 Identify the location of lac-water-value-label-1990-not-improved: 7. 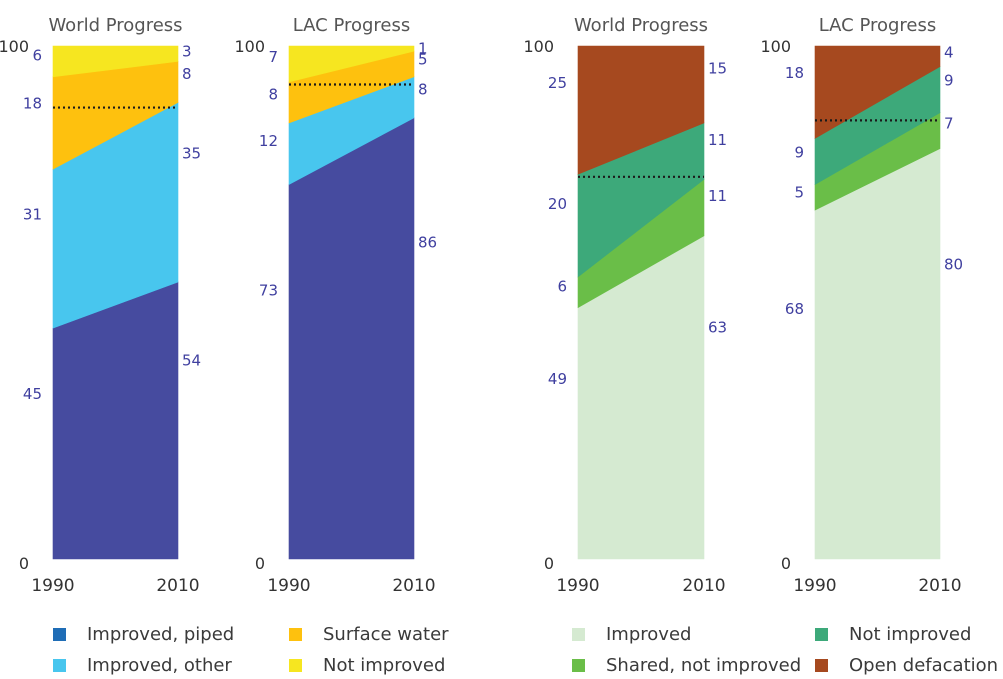
(273, 57).